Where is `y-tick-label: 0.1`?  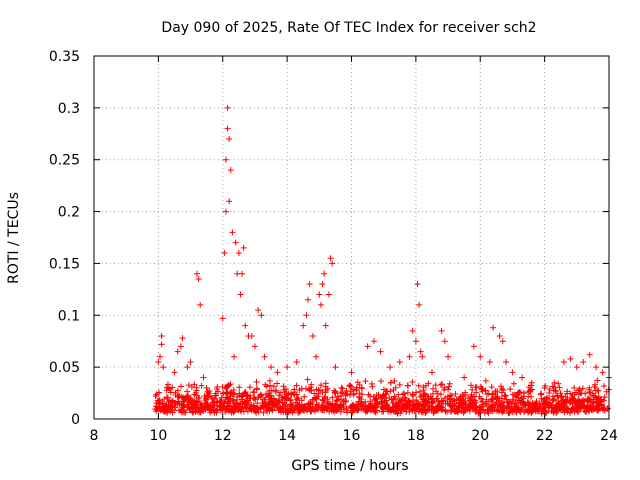
y-tick-label: 0.1 is located at coordinates (69, 316).